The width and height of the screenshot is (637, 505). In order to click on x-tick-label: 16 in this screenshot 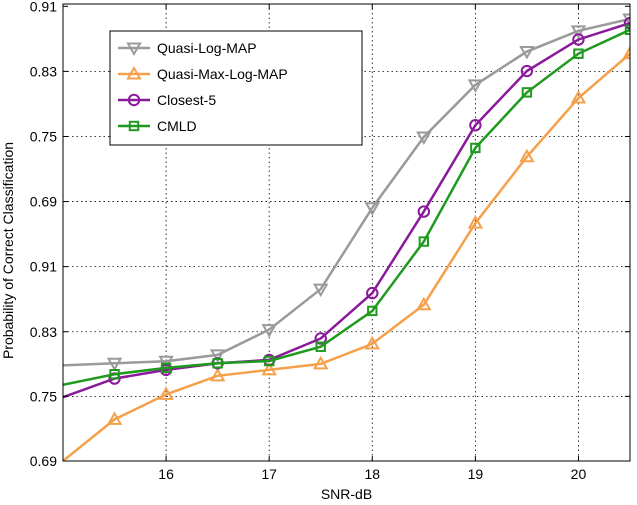, I will do `click(166, 474)`.